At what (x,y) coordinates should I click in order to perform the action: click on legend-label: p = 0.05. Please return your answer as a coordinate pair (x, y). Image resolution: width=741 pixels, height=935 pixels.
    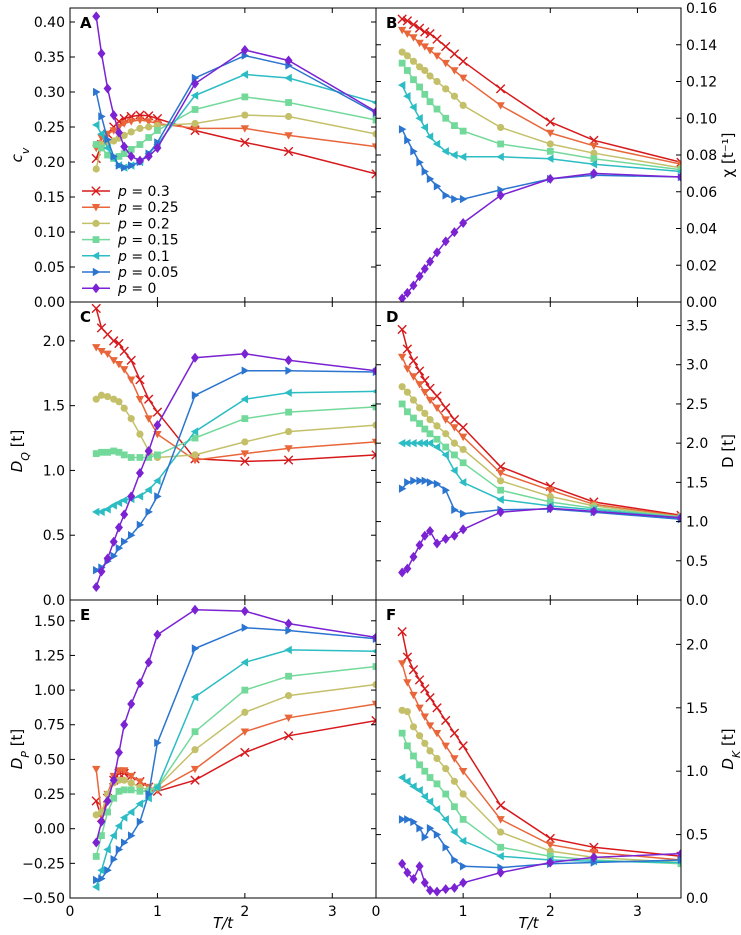
    Looking at the image, I should click on (148, 273).